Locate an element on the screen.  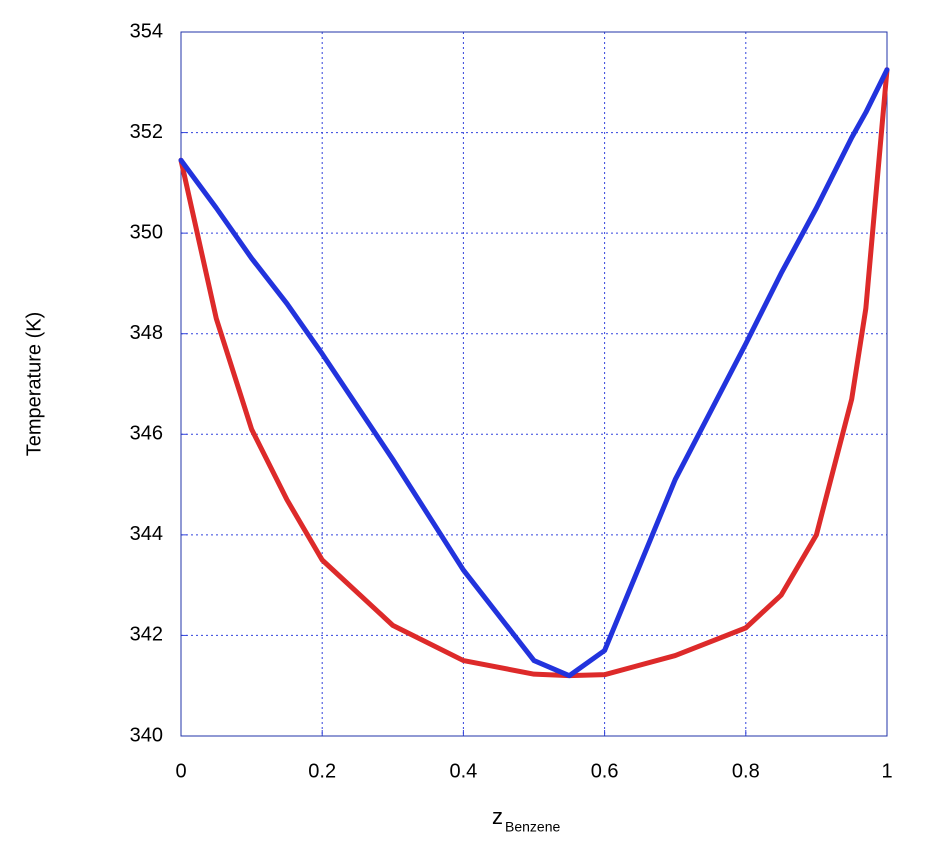
x-tick-label: 1 is located at coordinates (886, 771).